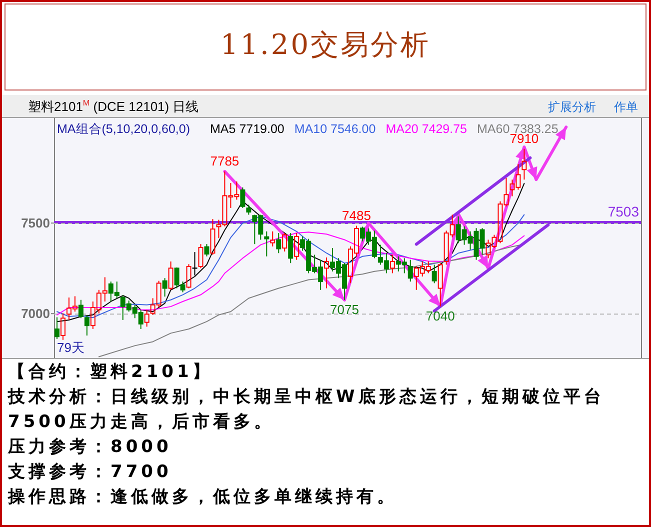 The image size is (651, 527). What do you see at coordinates (356, 215) in the screenshot?
I see `annotation: 7485` at bounding box center [356, 215].